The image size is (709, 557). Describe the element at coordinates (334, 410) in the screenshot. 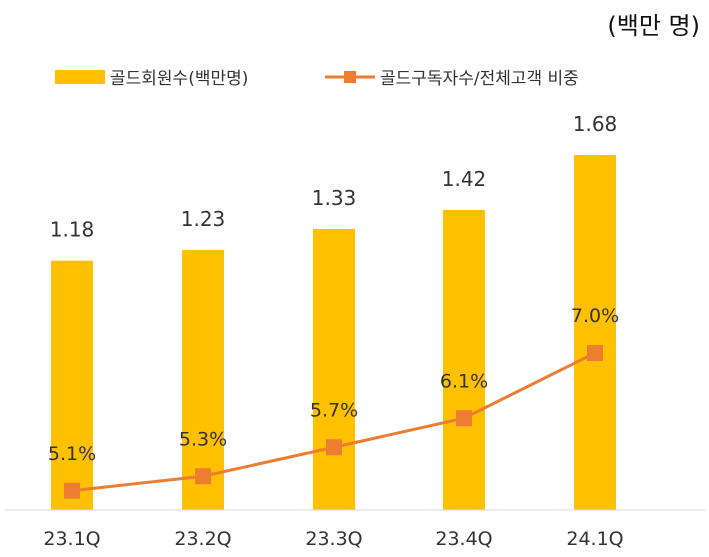

I see `line-value-label: 5.7%` at that location.